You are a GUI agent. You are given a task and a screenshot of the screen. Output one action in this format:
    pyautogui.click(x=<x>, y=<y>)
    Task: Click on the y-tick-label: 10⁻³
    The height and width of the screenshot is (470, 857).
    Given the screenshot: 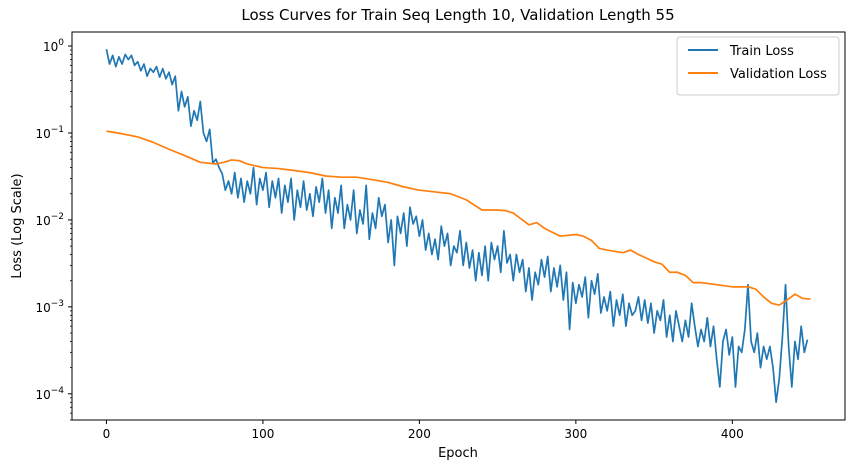 What is the action you would take?
    pyautogui.click(x=49, y=307)
    